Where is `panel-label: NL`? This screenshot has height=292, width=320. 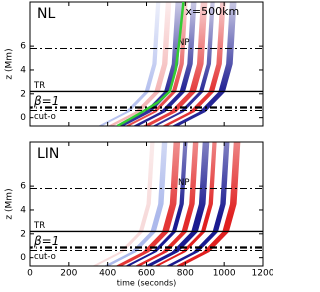
panel-label: NL is located at coordinates (46, 14).